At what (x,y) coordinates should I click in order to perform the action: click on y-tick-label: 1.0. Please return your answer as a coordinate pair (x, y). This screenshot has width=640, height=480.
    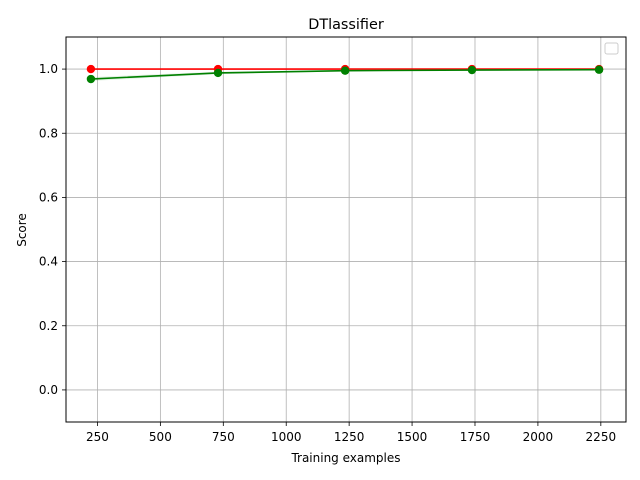
    Looking at the image, I should click on (48, 69).